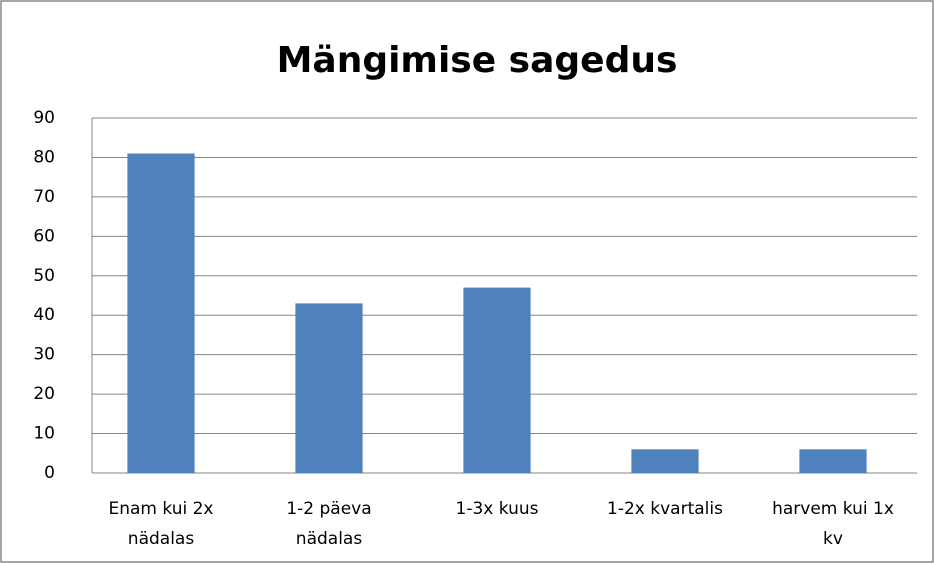 This screenshot has height=563, width=934. I want to click on y-tick-label: 0, so click(49, 473).